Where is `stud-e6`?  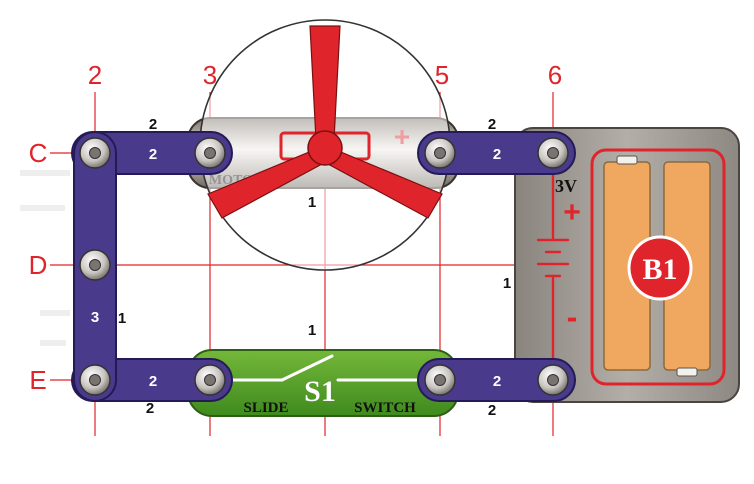 stud-e6 is located at coordinates (553, 380).